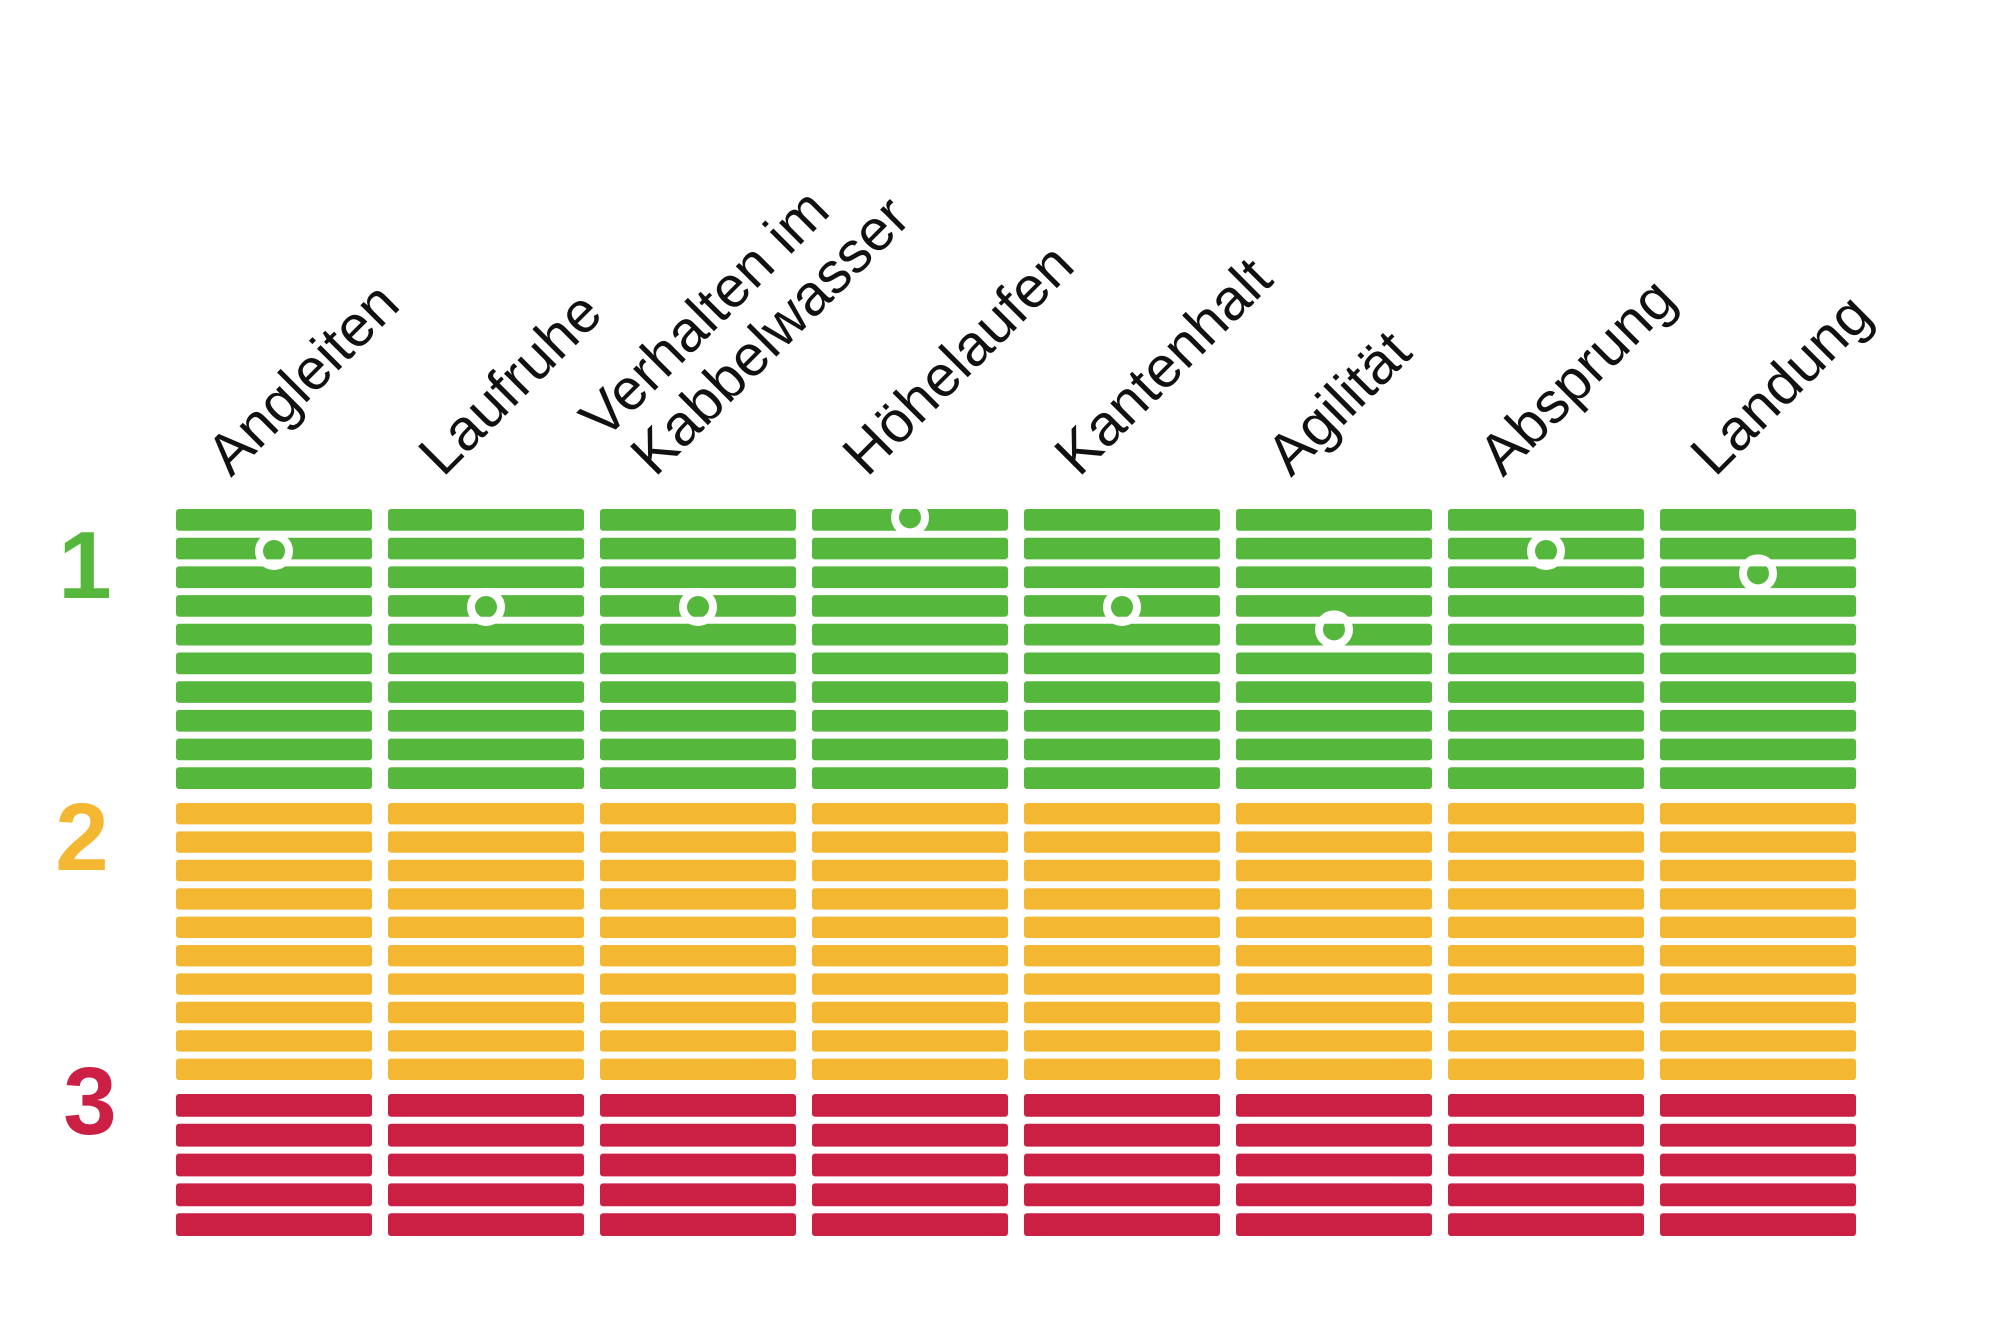 The width and height of the screenshot is (2000, 1333). What do you see at coordinates (1016, 573) in the screenshot?
I see `chart-markers` at bounding box center [1016, 573].